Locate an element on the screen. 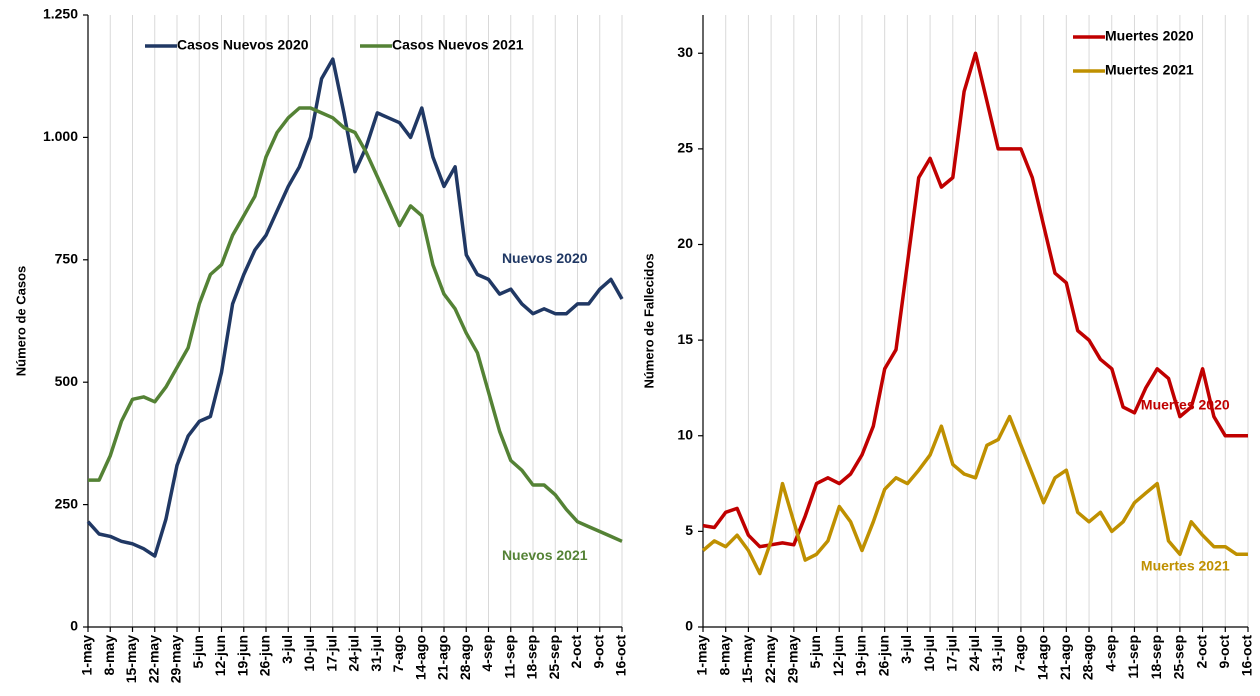 The width and height of the screenshot is (1260, 696). y-tick-label: 1.000 is located at coordinates (60, 136).